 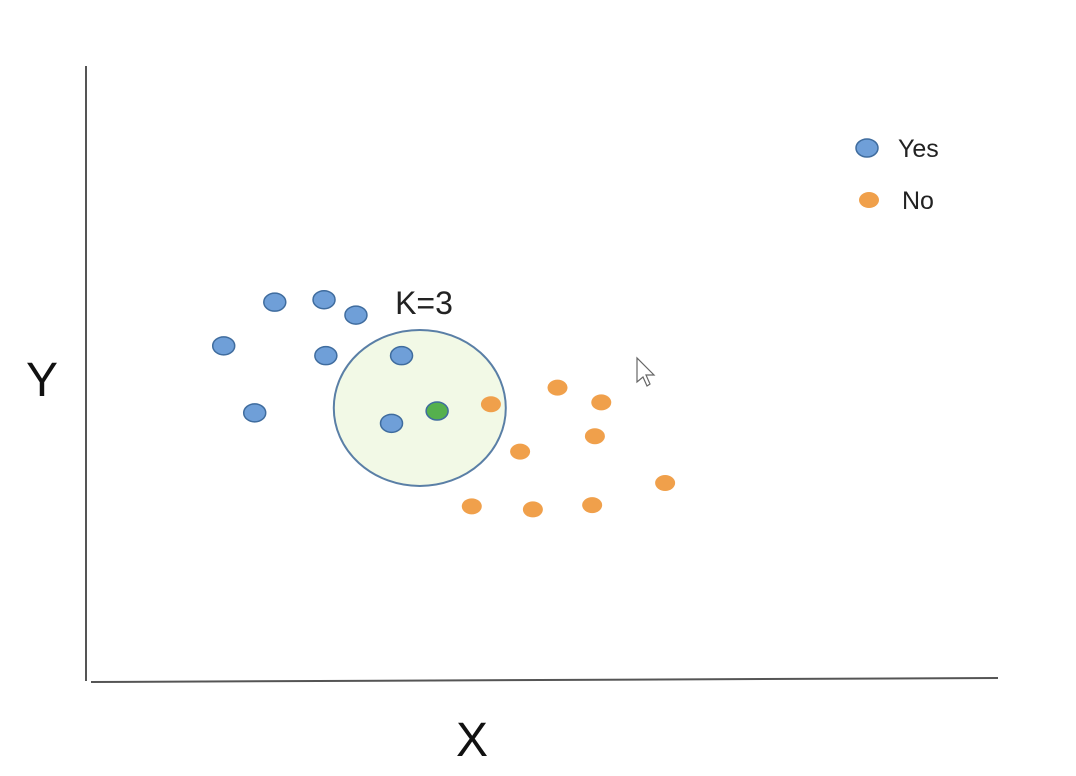 I want to click on legend: Yes No, so click(x=897, y=175).